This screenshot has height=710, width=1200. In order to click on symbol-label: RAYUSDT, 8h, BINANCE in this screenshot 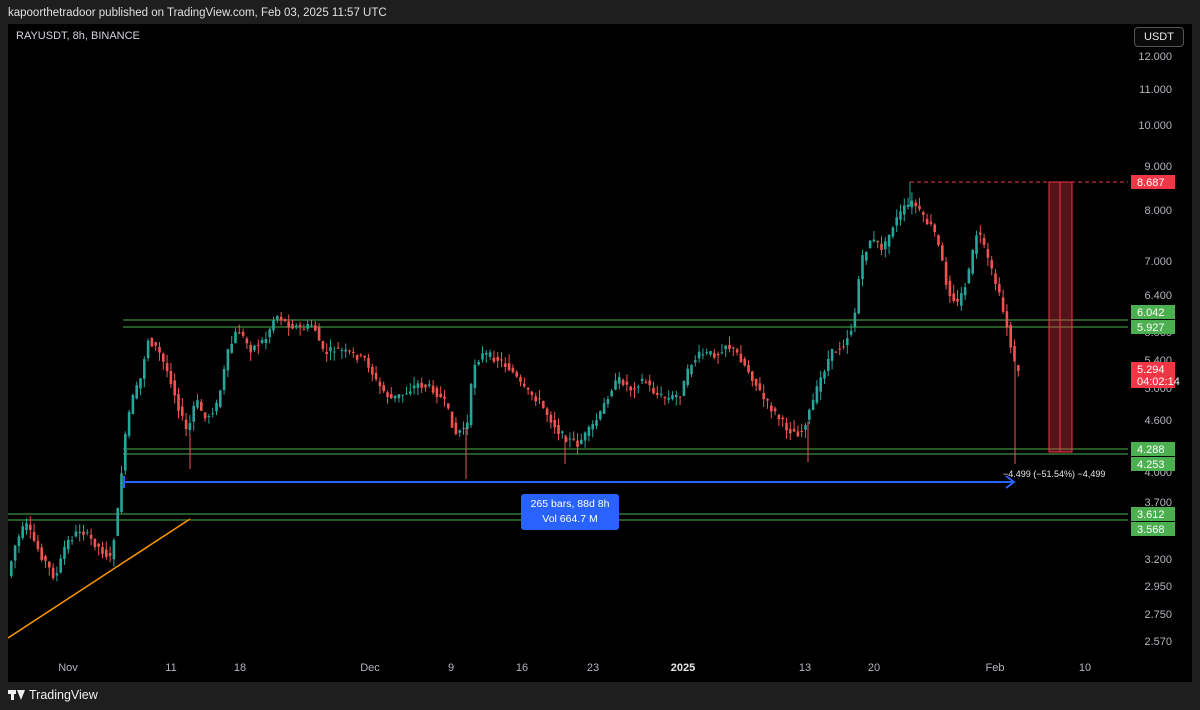, I will do `click(78, 36)`.